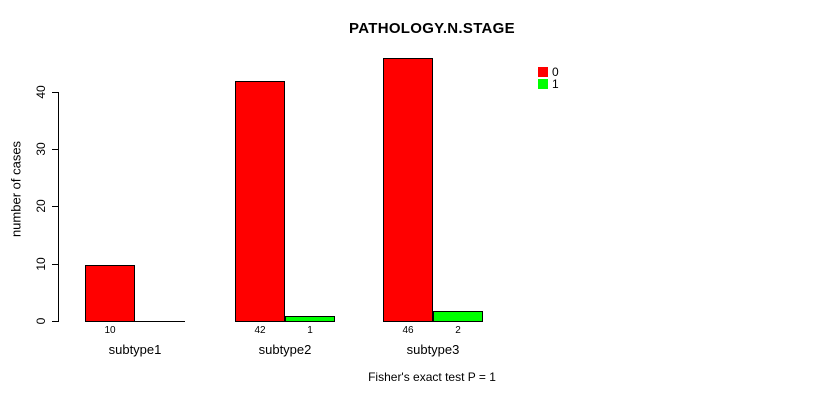 The image size is (840, 400). Describe the element at coordinates (41, 92) in the screenshot. I see `y-tick-label: 40` at that location.